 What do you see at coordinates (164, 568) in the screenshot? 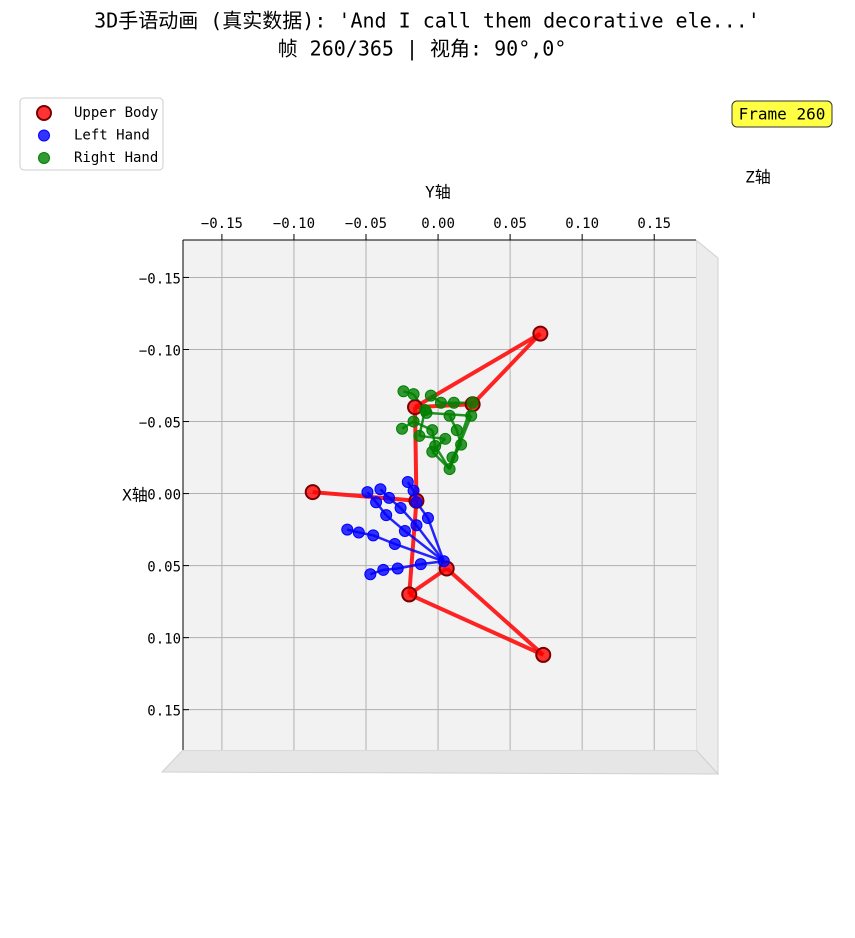
I see `y-tick-label: 0.05` at bounding box center [164, 568].